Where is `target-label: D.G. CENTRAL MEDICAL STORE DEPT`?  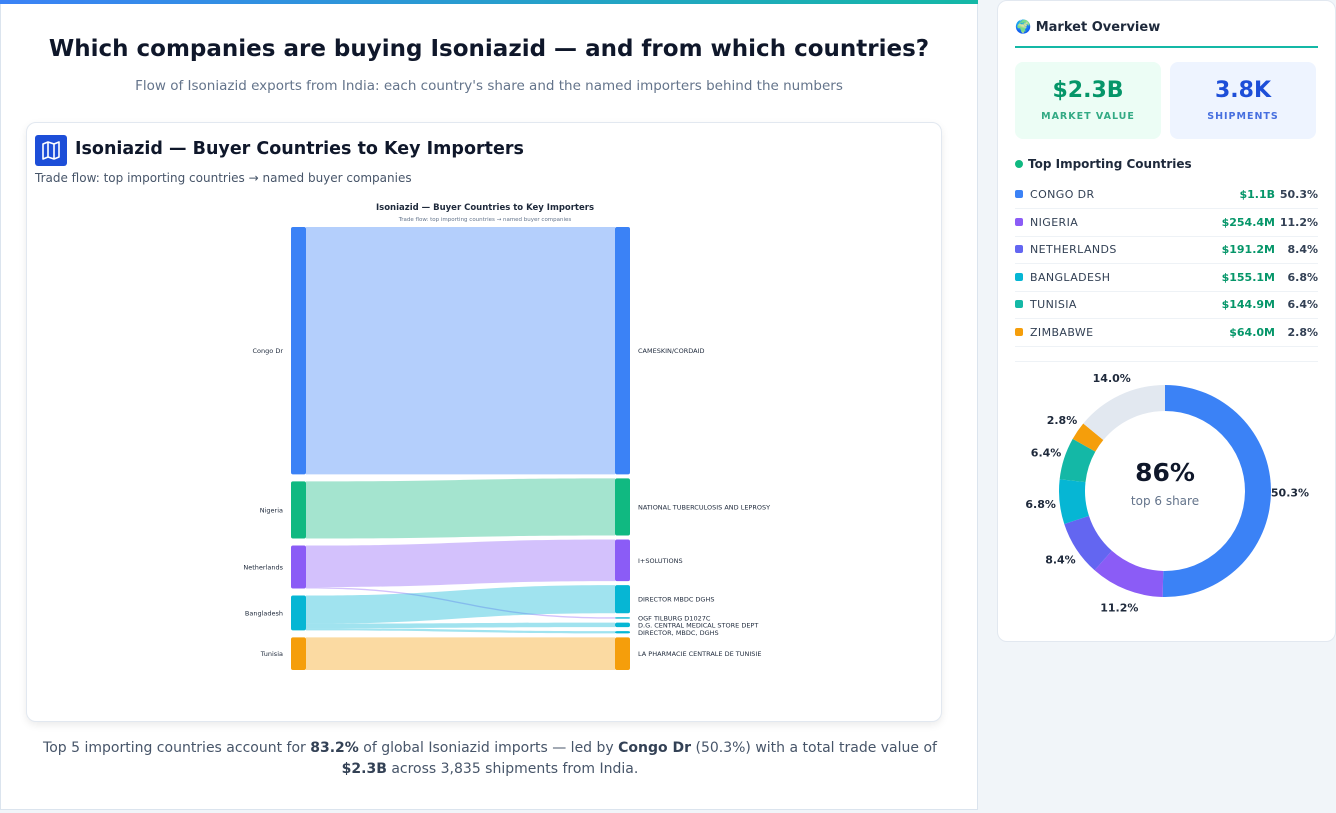
target-label: D.G. CENTRAL MEDICAL STORE DEPT is located at coordinates (698, 625).